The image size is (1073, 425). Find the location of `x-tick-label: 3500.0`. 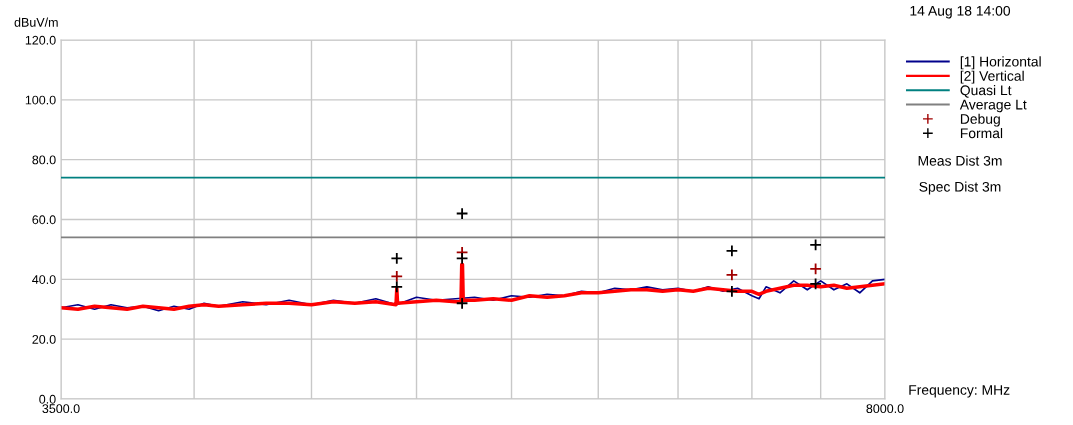

x-tick-label: 3500.0 is located at coordinates (61, 409).